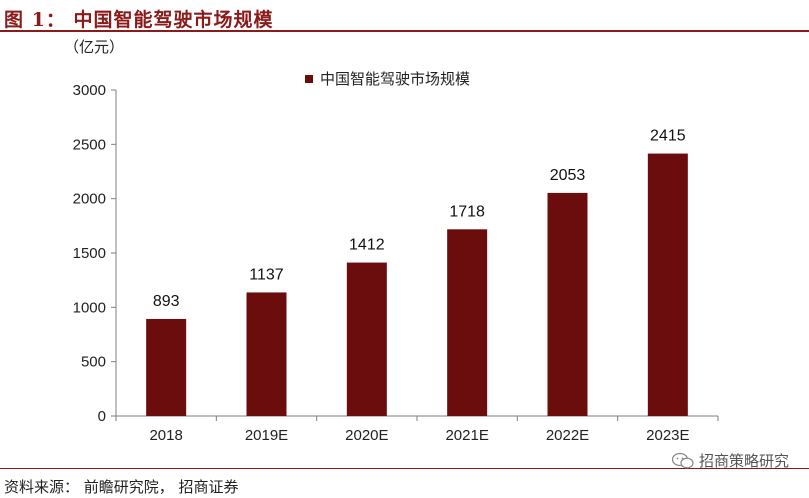  What do you see at coordinates (404, 31) in the screenshot?
I see `title-divider` at bounding box center [404, 31].